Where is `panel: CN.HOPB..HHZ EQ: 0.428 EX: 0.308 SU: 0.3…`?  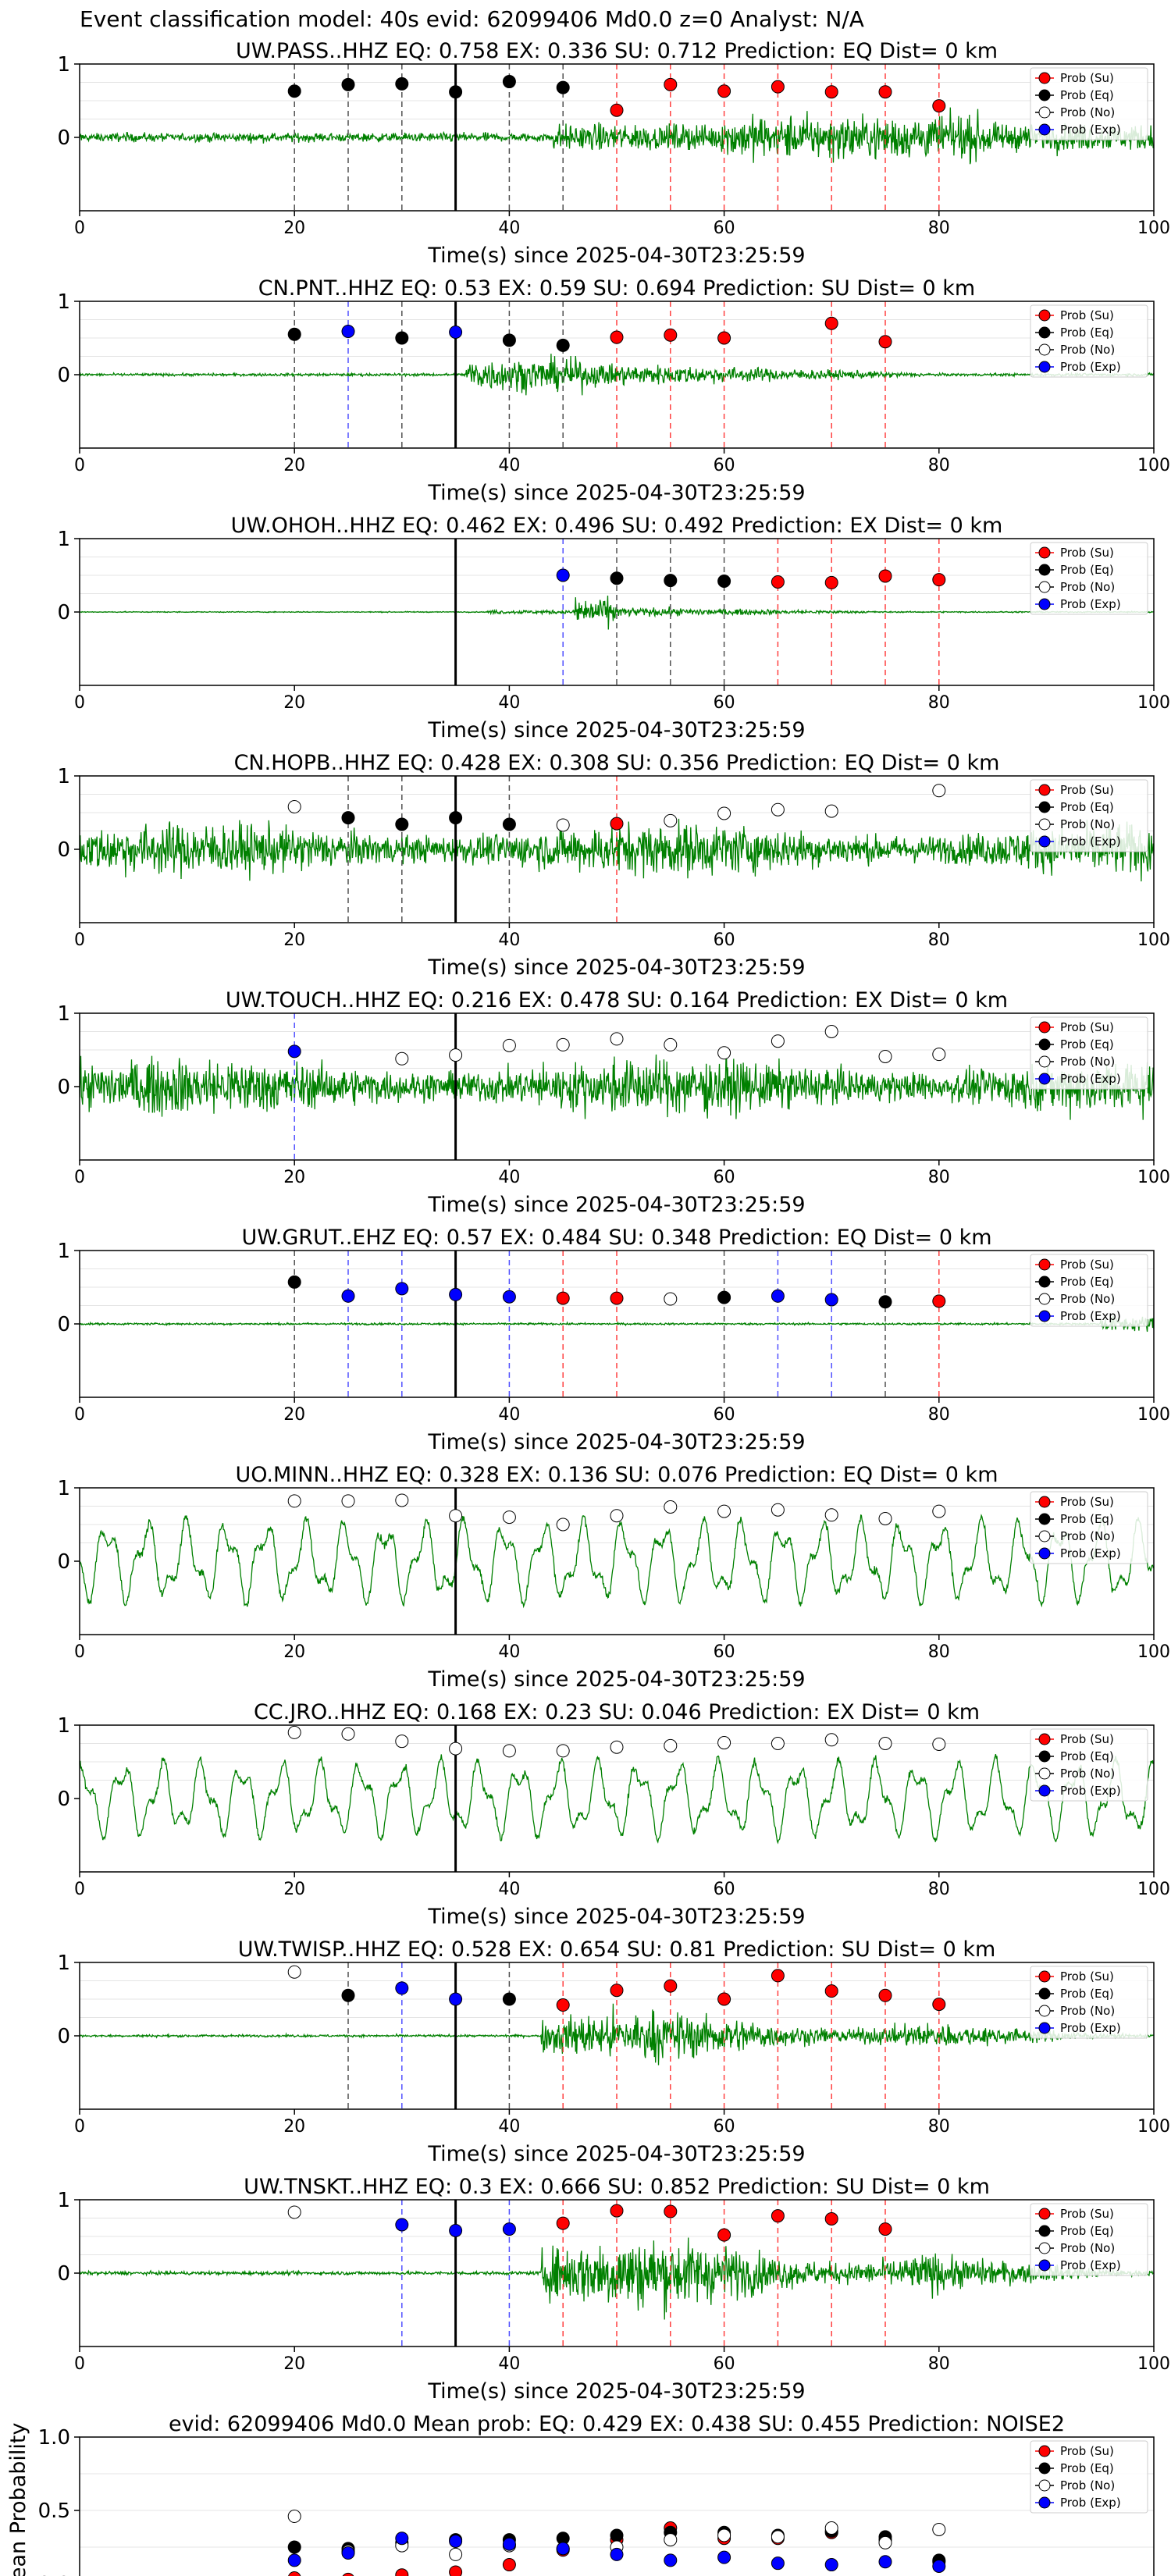 panel: CN.HOPB..HHZ EQ: 0.428 EX: 0.308 SU: 0.3… is located at coordinates (613, 865).